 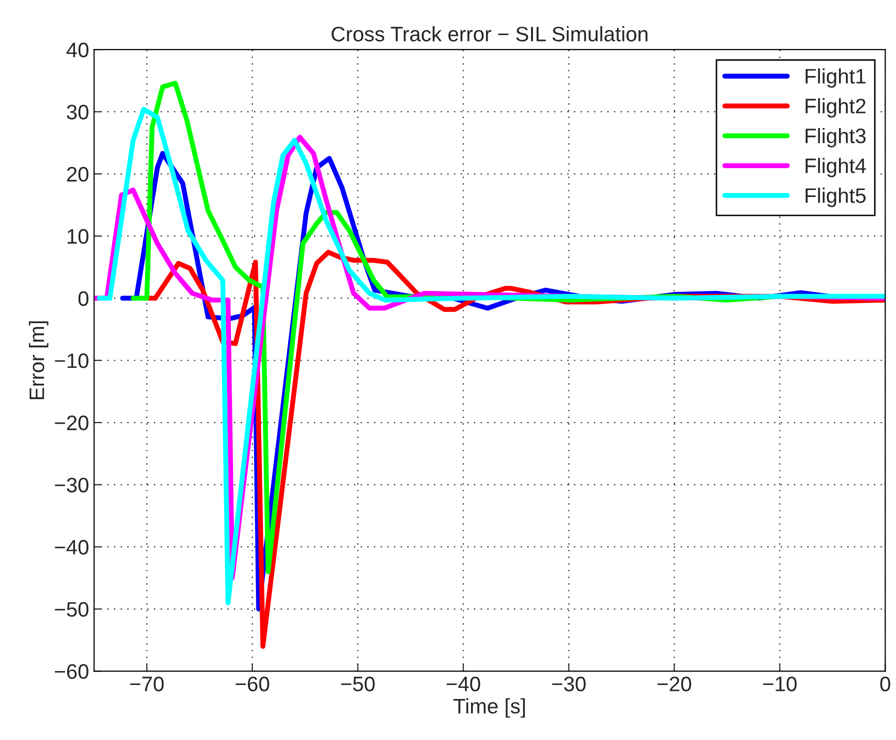 I want to click on y-tick-label: 10, so click(x=78, y=236).